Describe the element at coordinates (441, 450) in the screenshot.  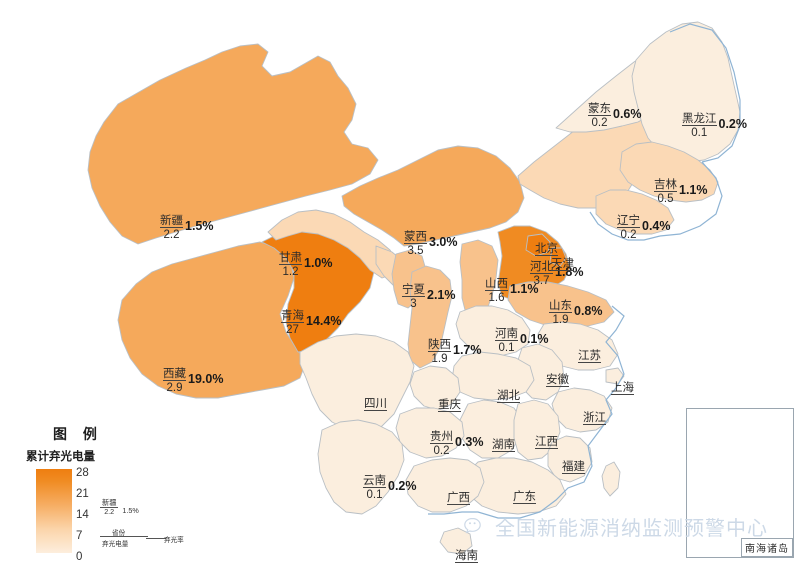
I see `province-value-guizhou: 0.2` at that location.